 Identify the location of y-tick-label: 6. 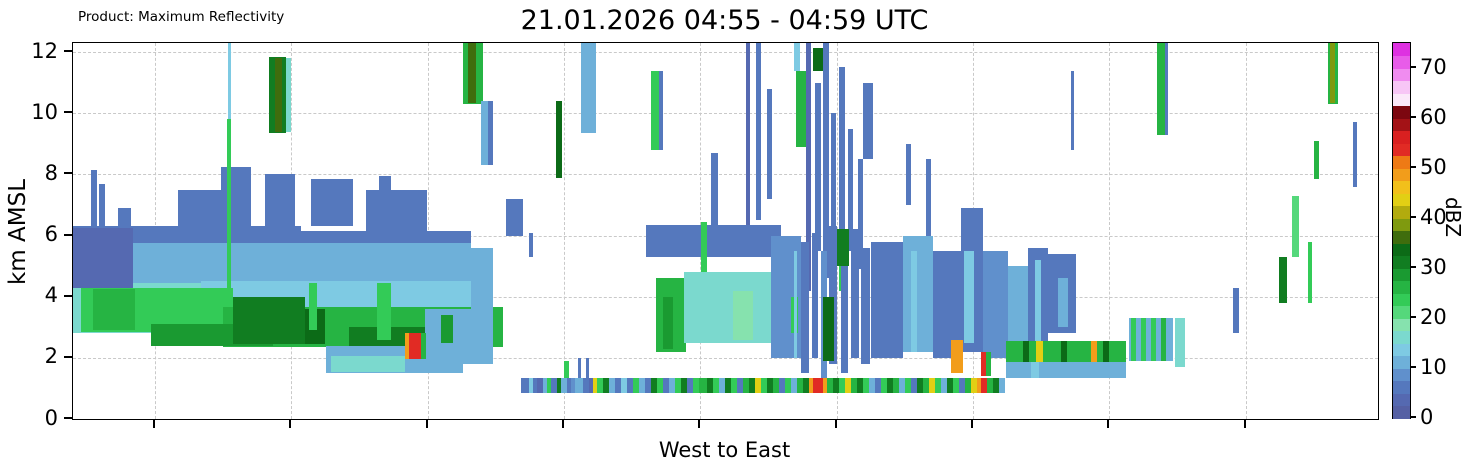
(51, 234).